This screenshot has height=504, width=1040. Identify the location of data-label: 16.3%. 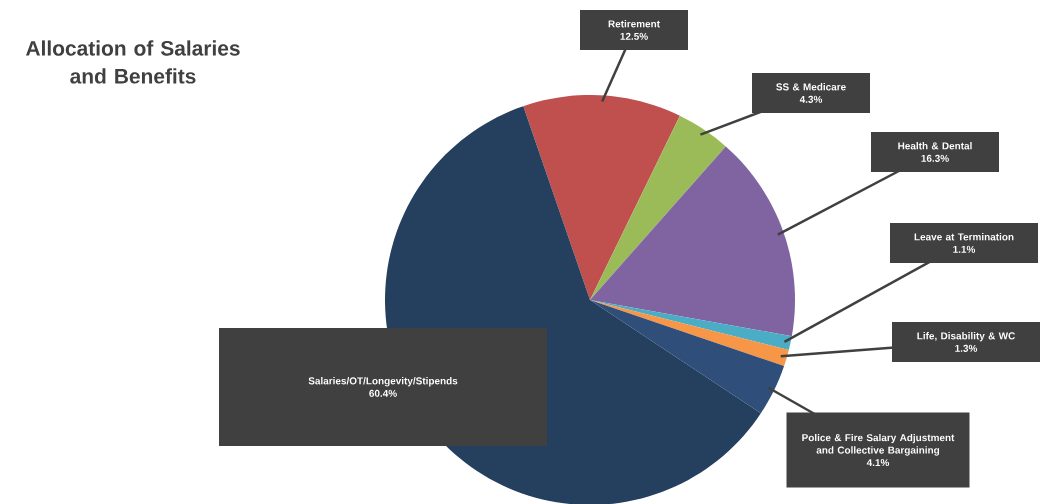
(935, 158).